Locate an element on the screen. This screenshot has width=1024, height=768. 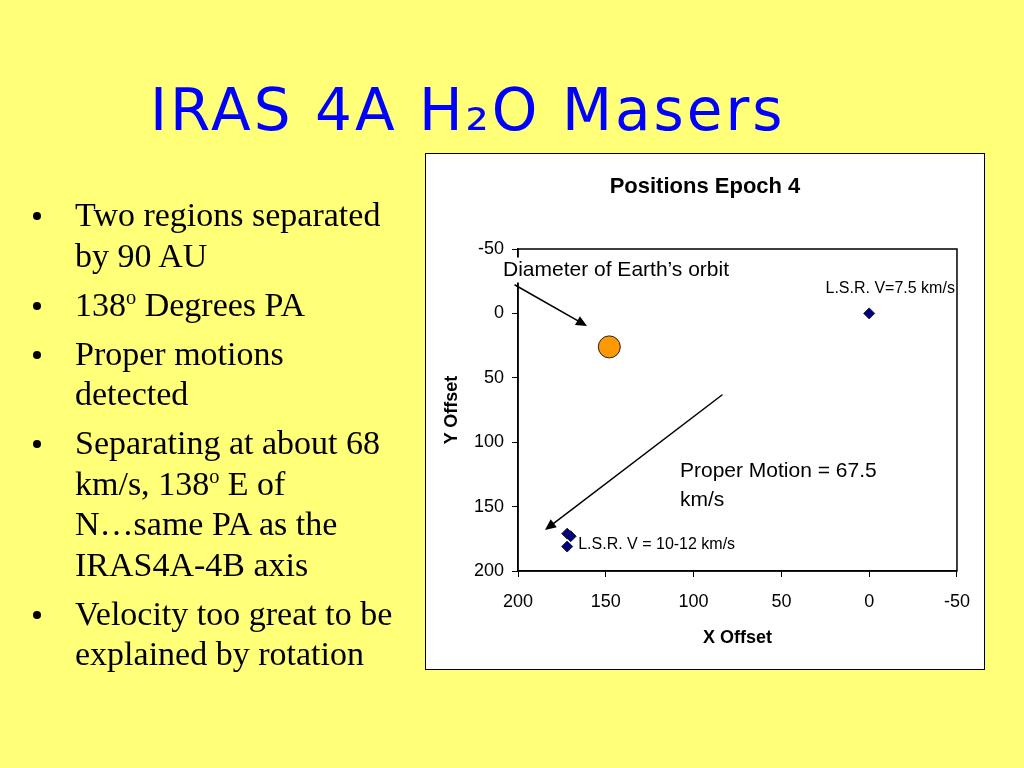
annotation: L.S.R. V = 10-12 km/s is located at coordinates (657, 543).